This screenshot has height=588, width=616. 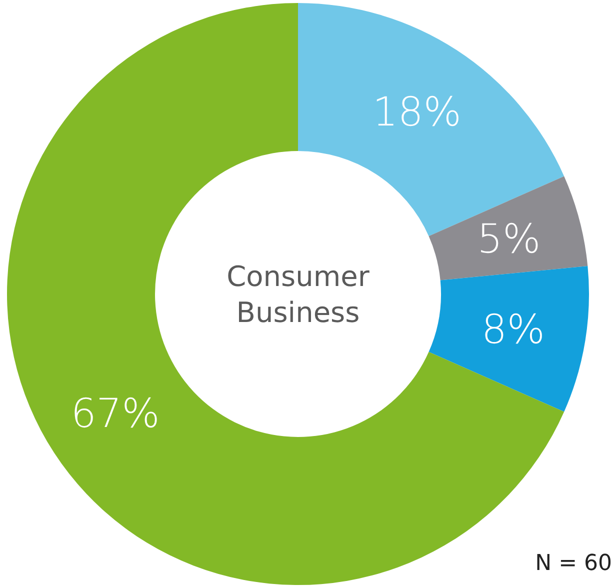 What do you see at coordinates (573, 563) in the screenshot?
I see `text: N = 60` at bounding box center [573, 563].